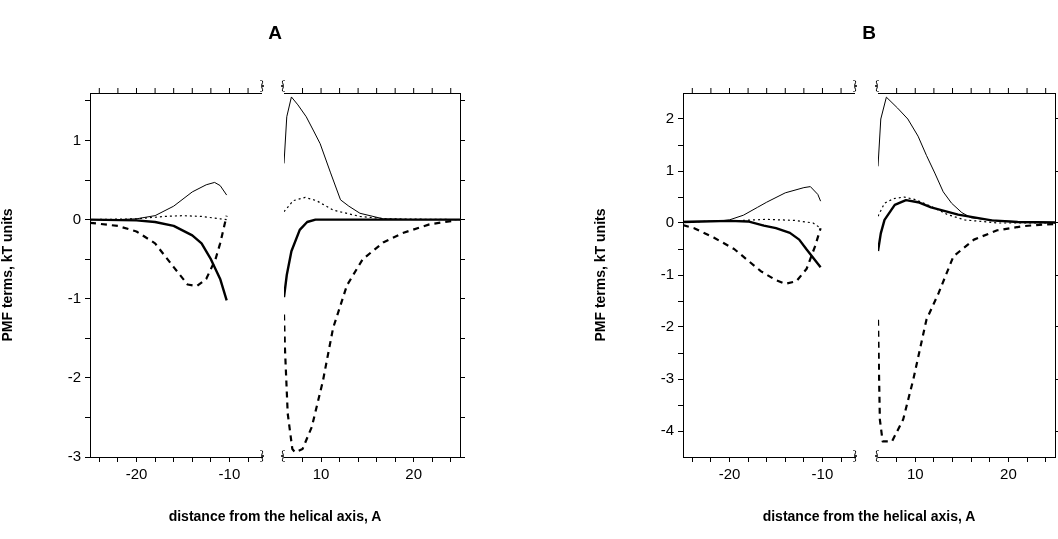  What do you see at coordinates (275, 33) in the screenshot?
I see `chart-title: A` at bounding box center [275, 33].